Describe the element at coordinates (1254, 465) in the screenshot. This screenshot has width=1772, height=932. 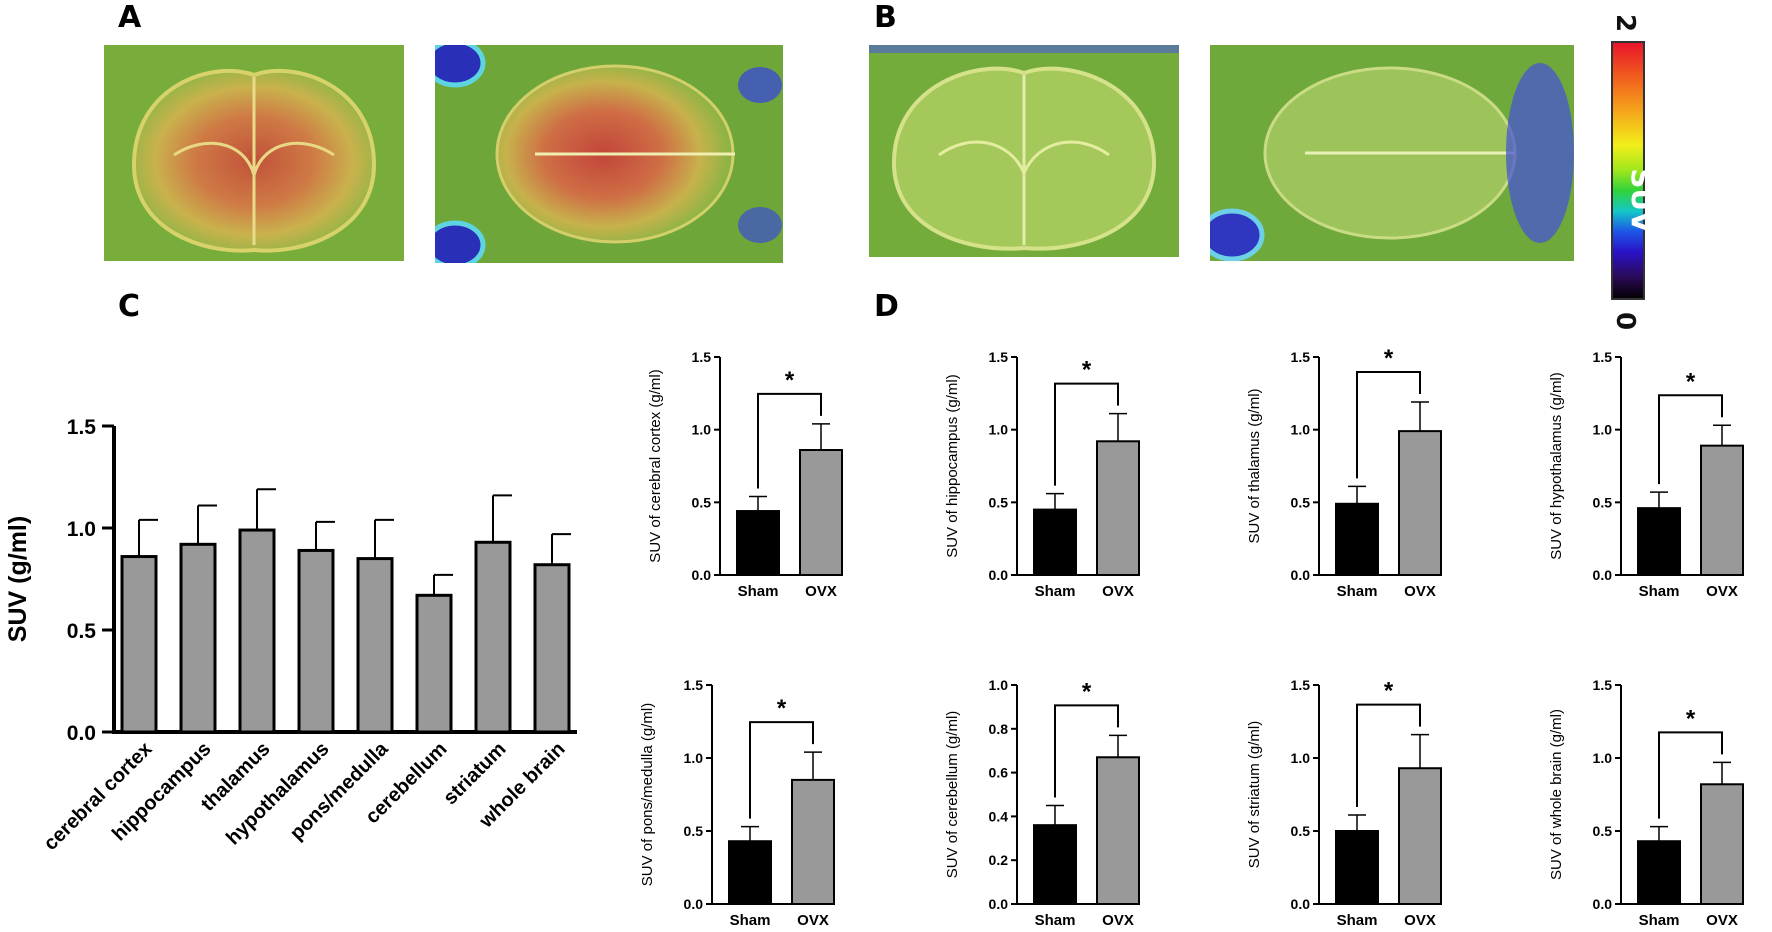
I see `d-y-axis-label: SUV of thalamus (g/ml)` at that location.